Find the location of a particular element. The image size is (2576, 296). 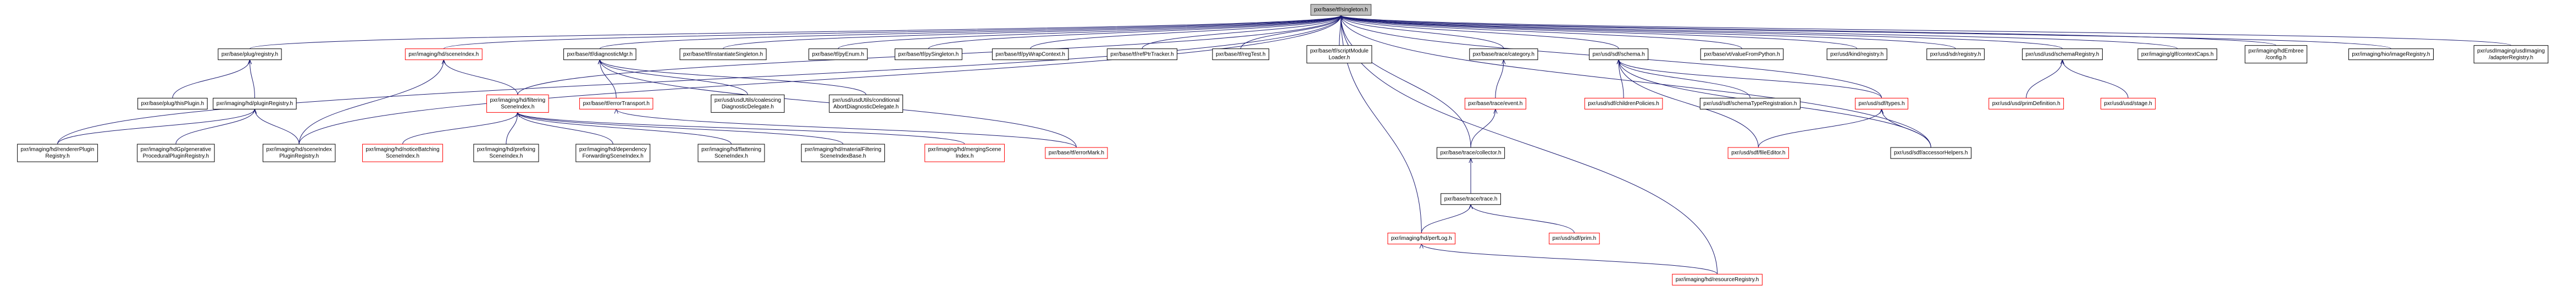

node: pxr/usd/sdf/schemaTypeRegistration.h is located at coordinates (1750, 103).